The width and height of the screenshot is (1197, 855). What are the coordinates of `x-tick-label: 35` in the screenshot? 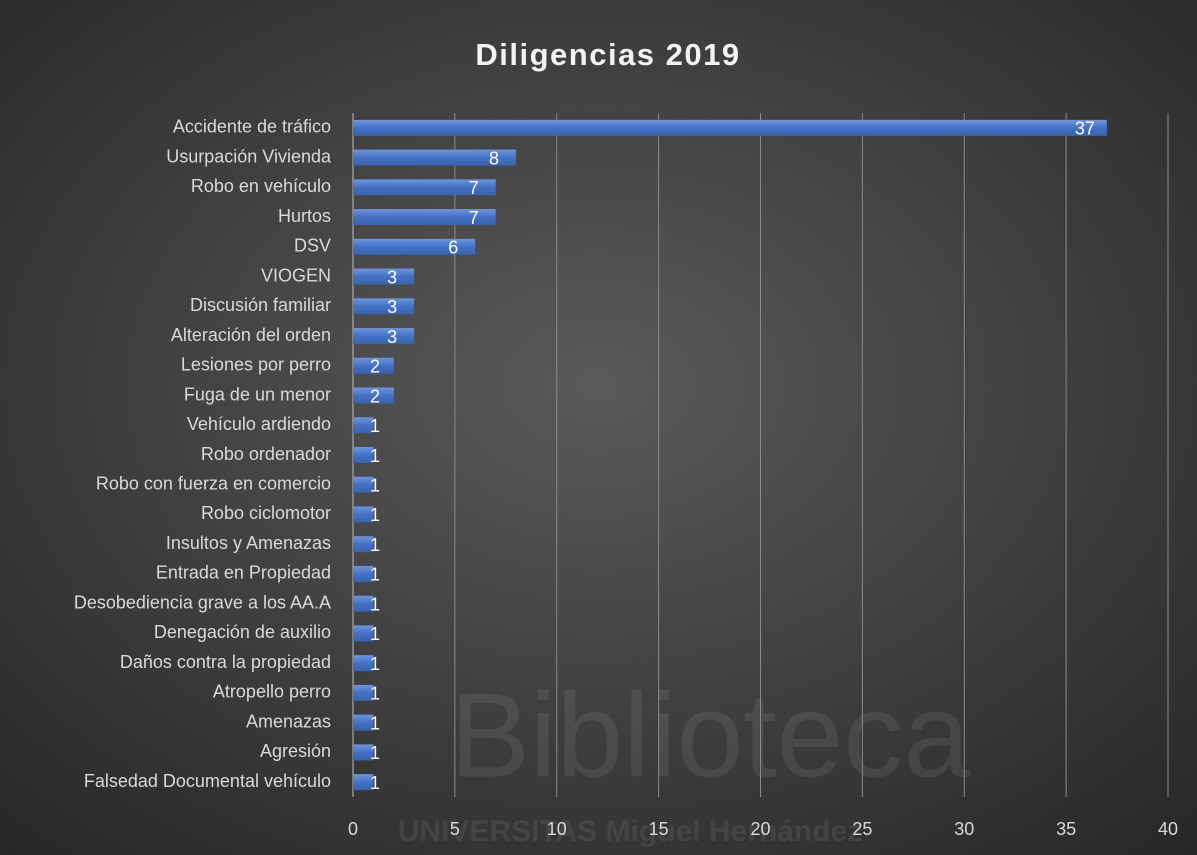 It's located at (1066, 829).